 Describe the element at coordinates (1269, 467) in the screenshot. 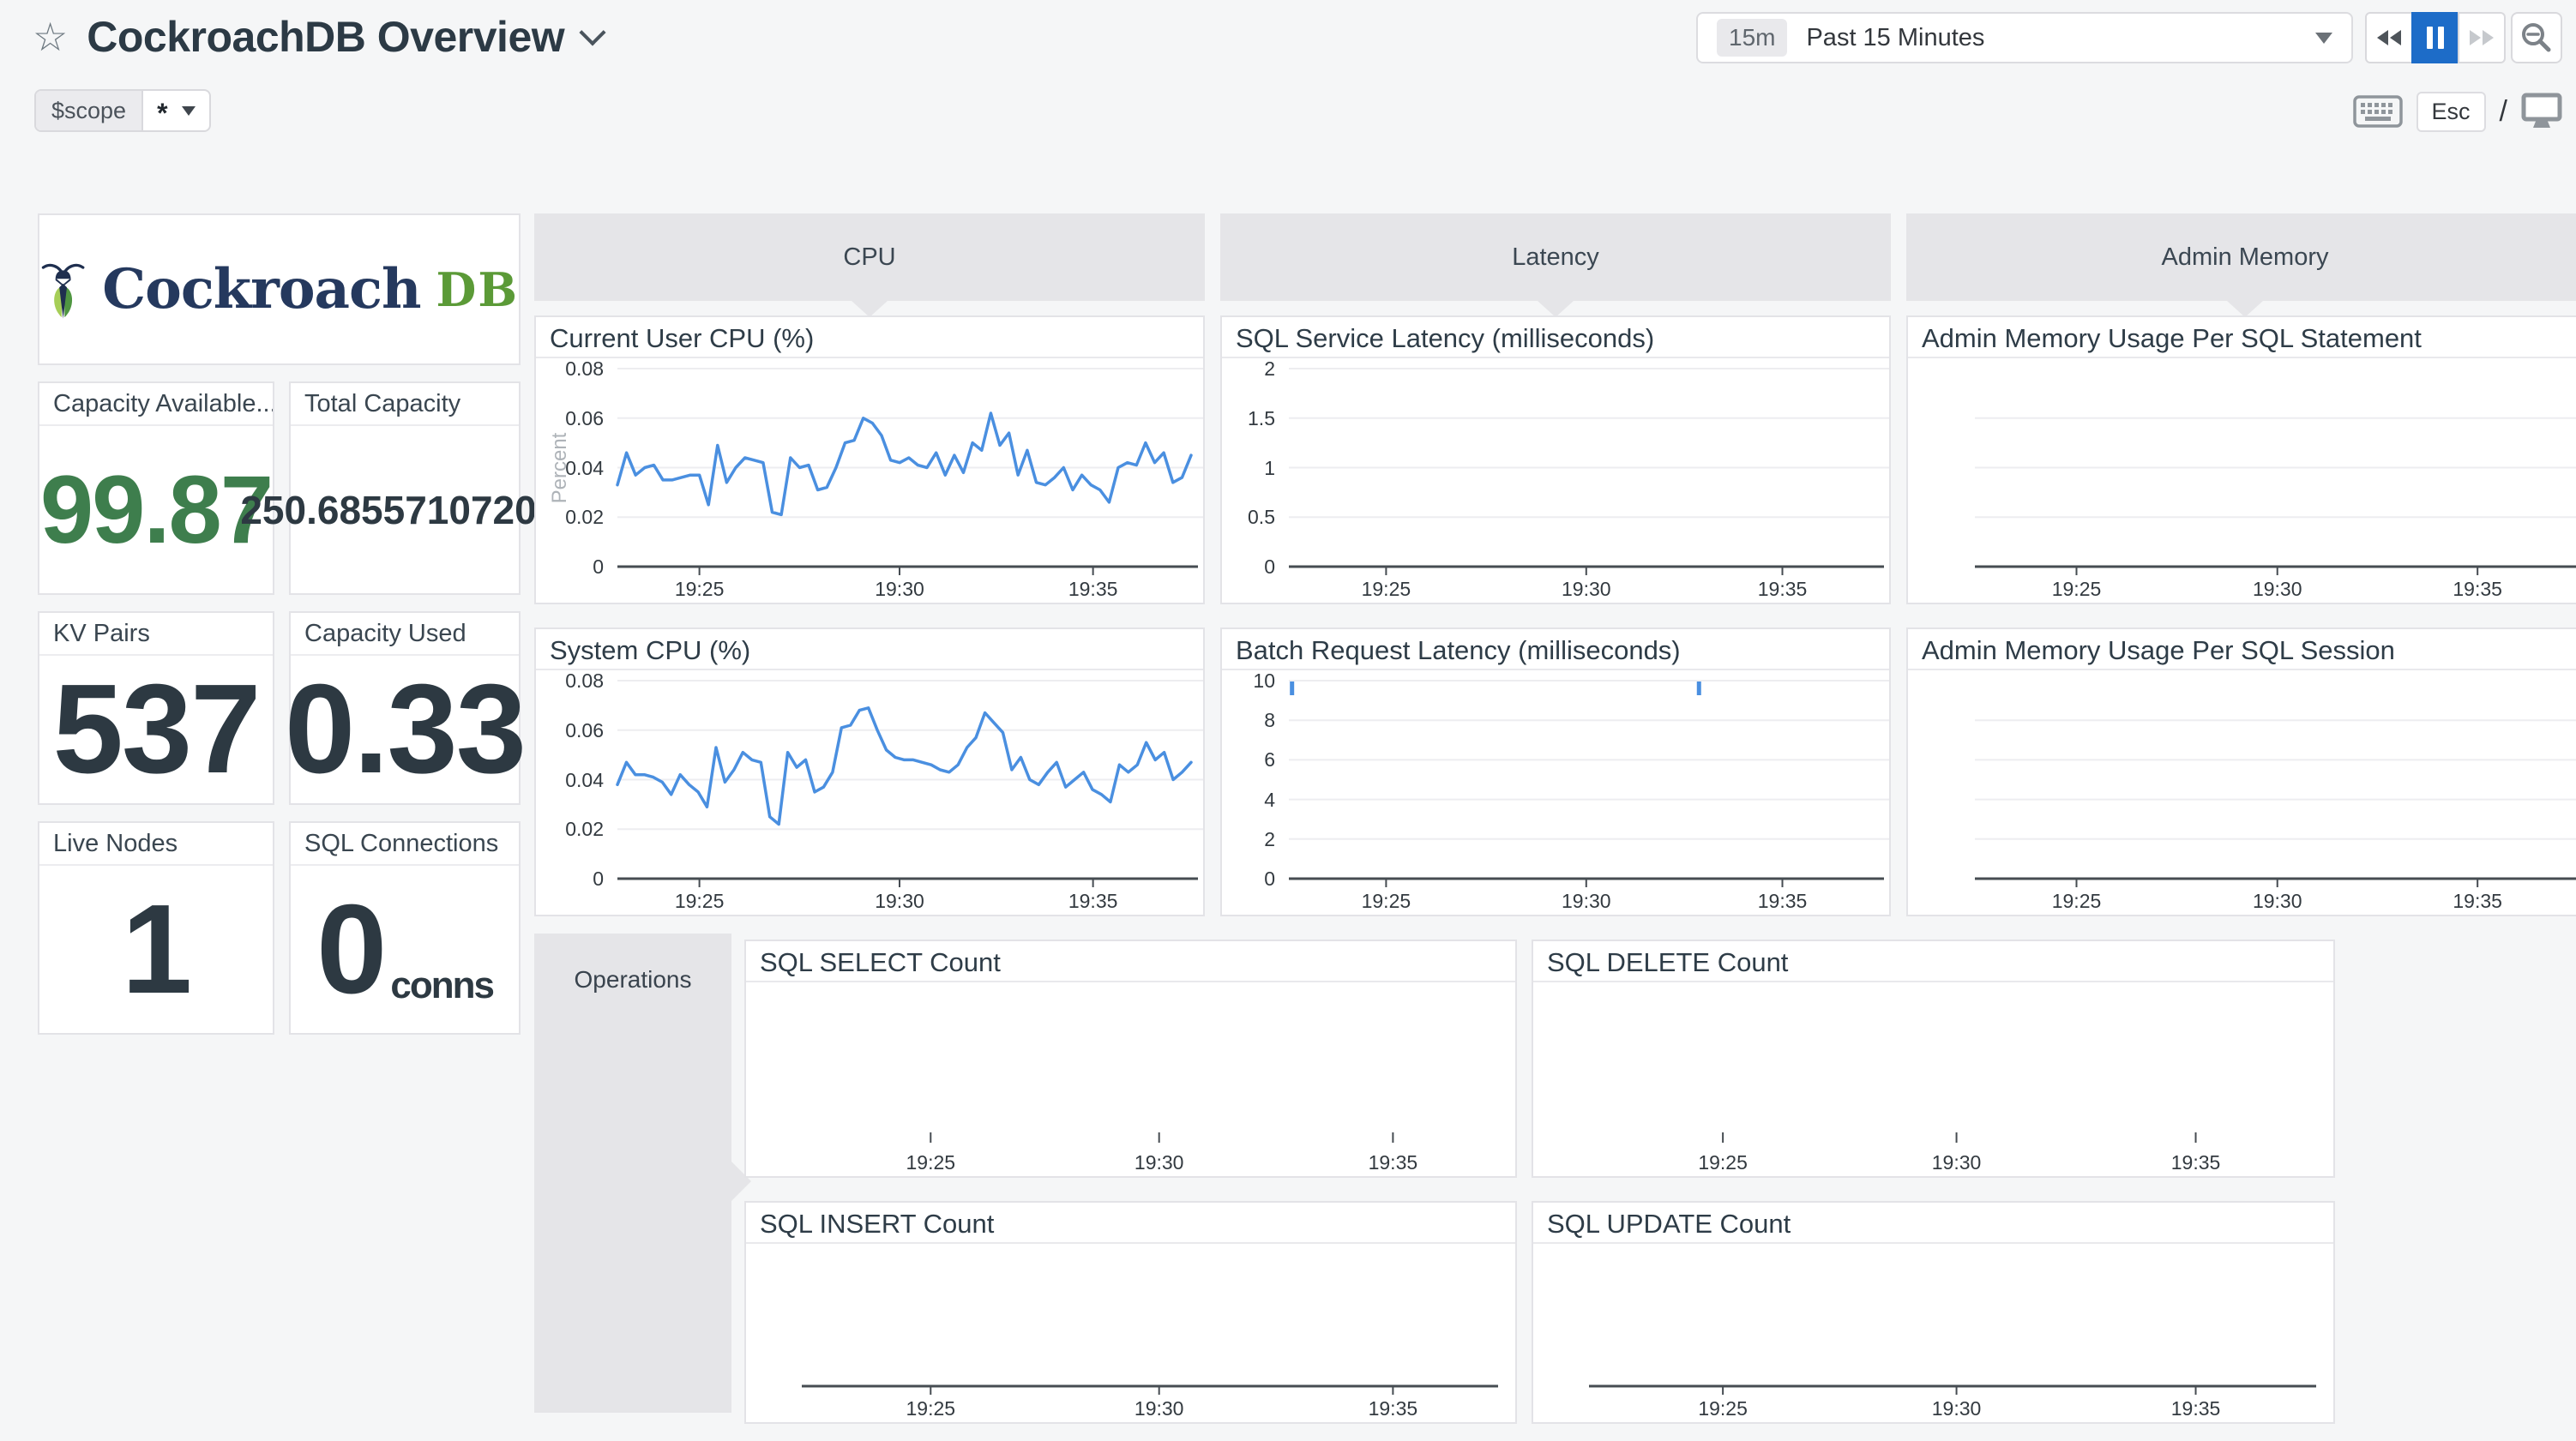

I see `y-axis-tick-label: 1` at that location.